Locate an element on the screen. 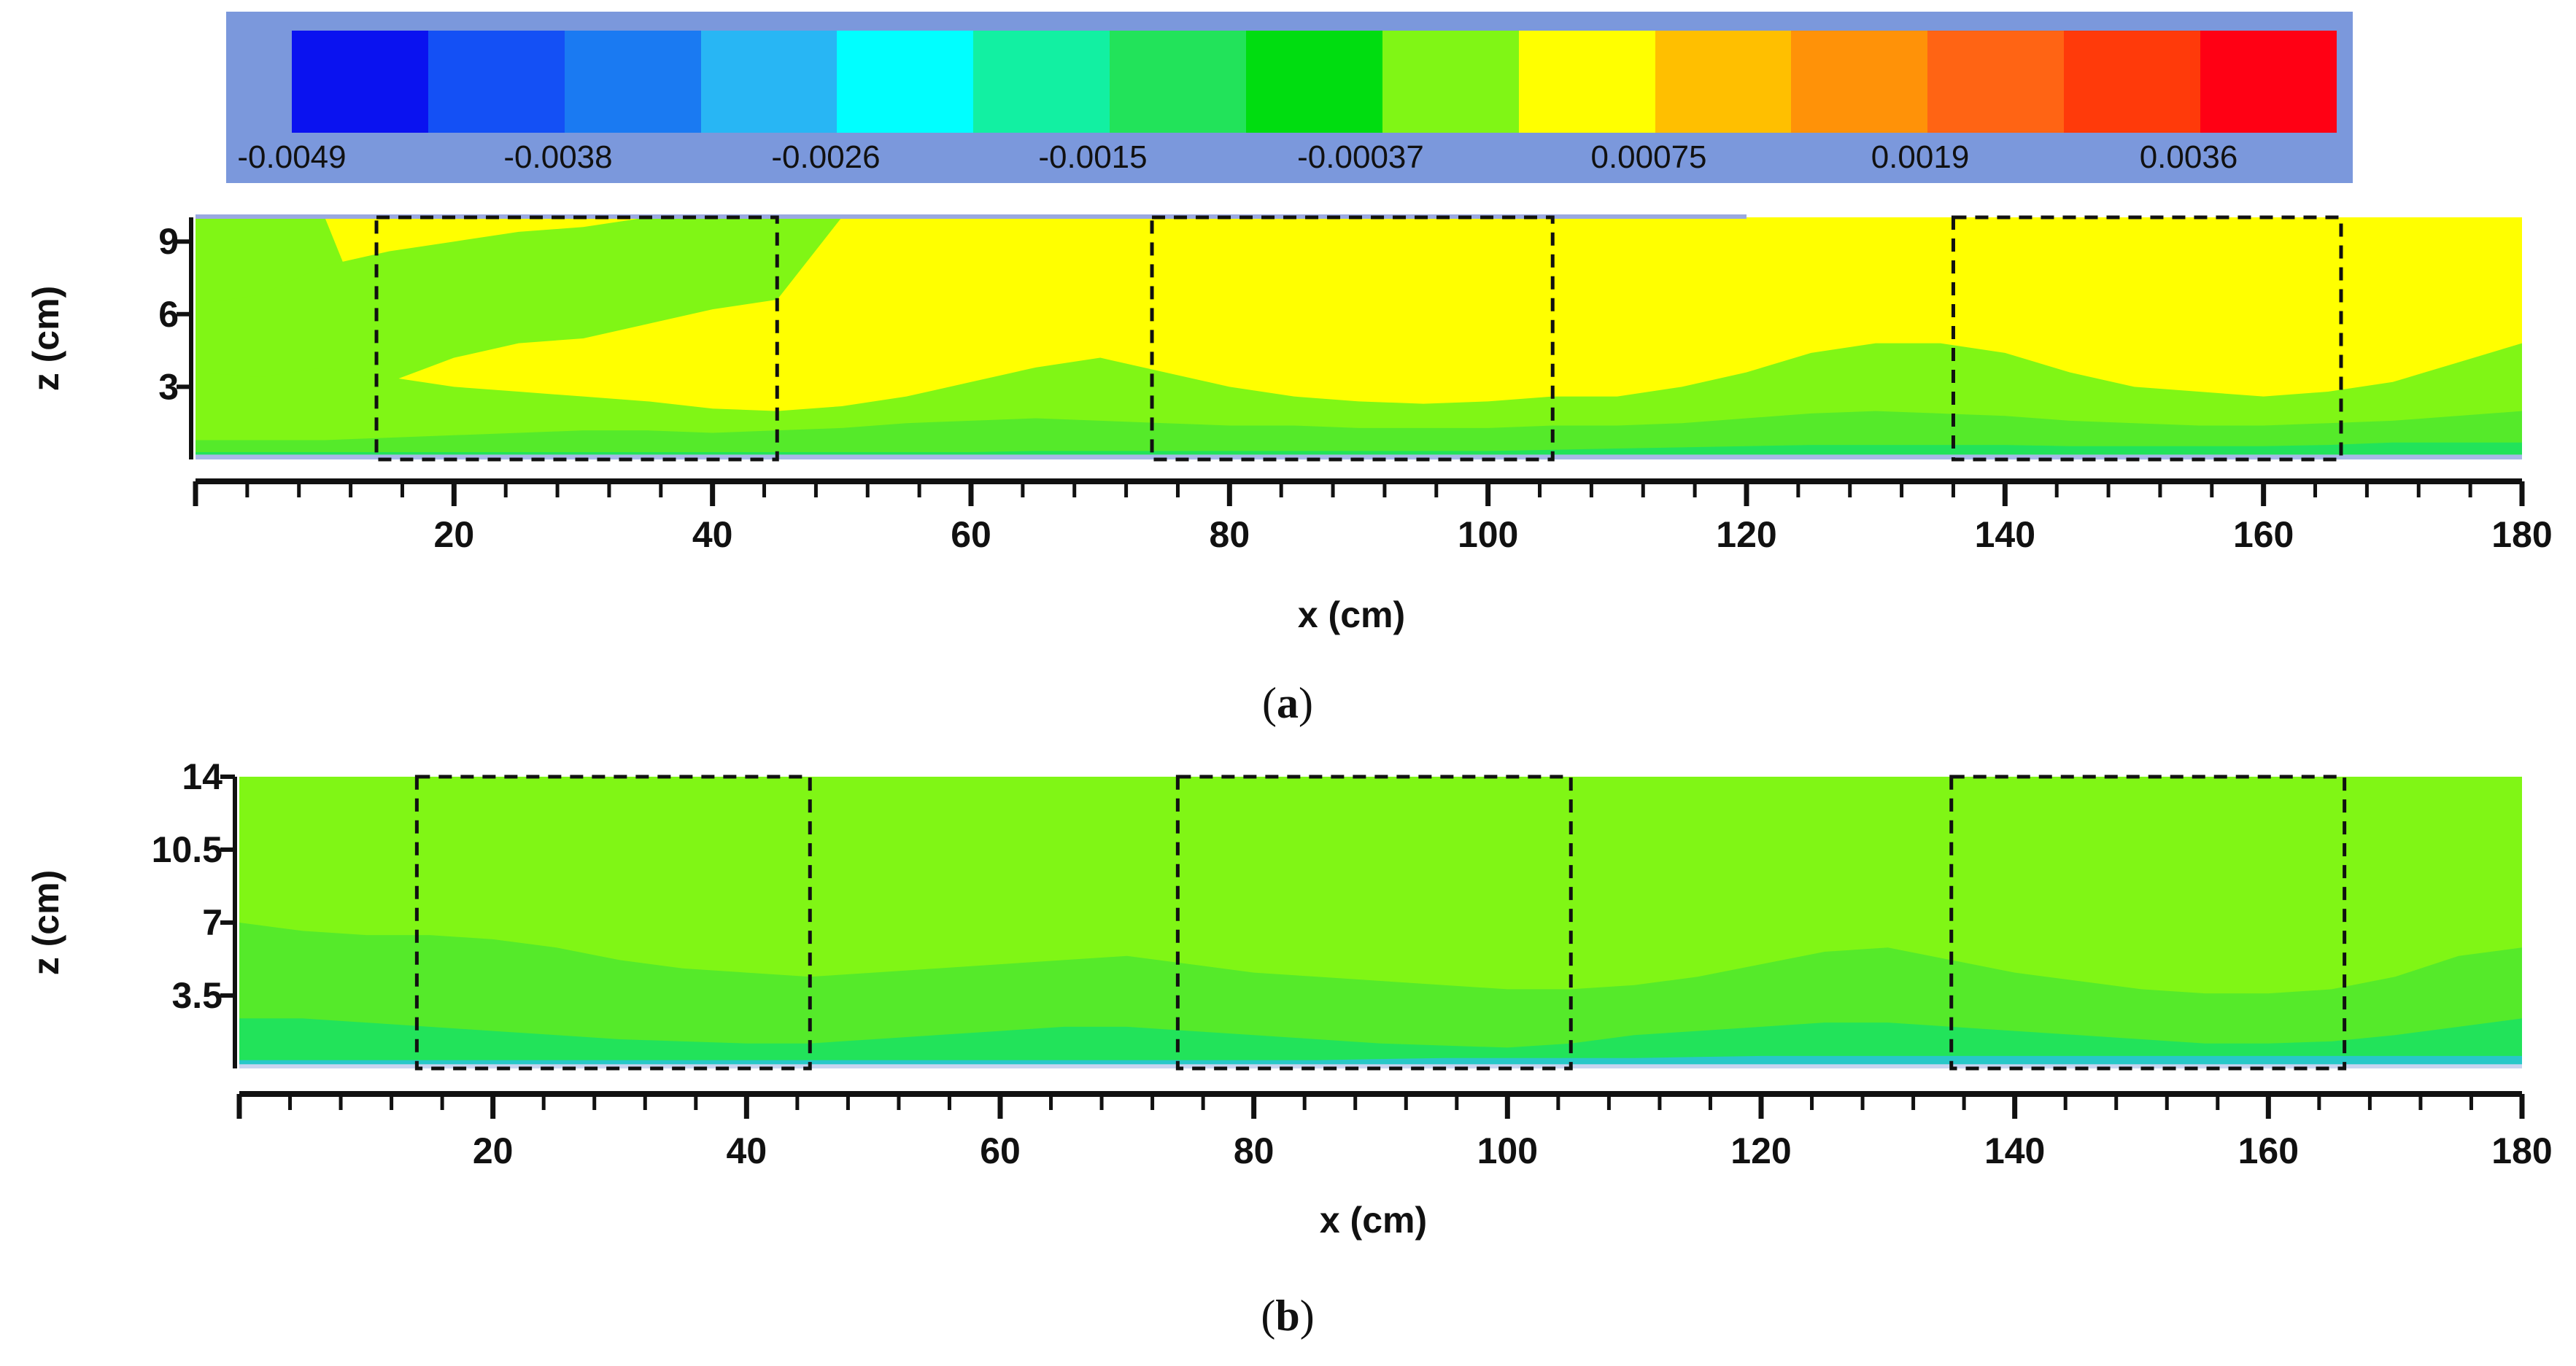  surface-layer is located at coordinates (971, 216).